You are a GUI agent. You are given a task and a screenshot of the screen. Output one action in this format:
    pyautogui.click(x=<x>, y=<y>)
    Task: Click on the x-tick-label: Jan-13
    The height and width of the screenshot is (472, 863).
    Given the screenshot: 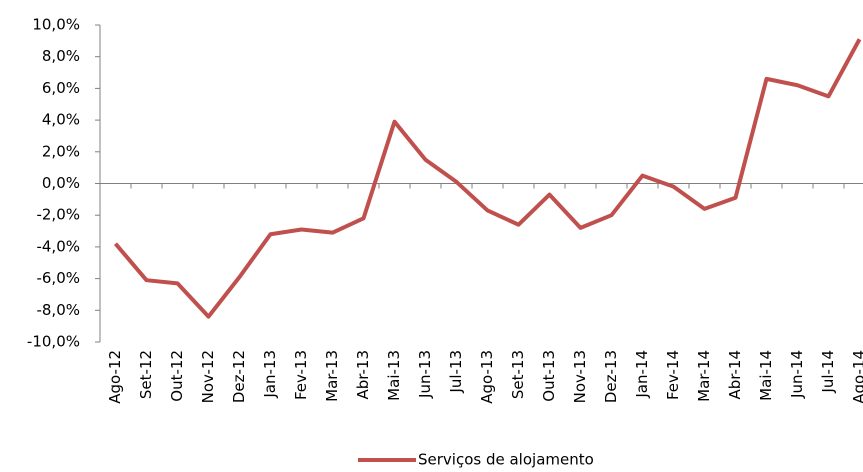 What is the action you would take?
    pyautogui.click(x=270, y=374)
    